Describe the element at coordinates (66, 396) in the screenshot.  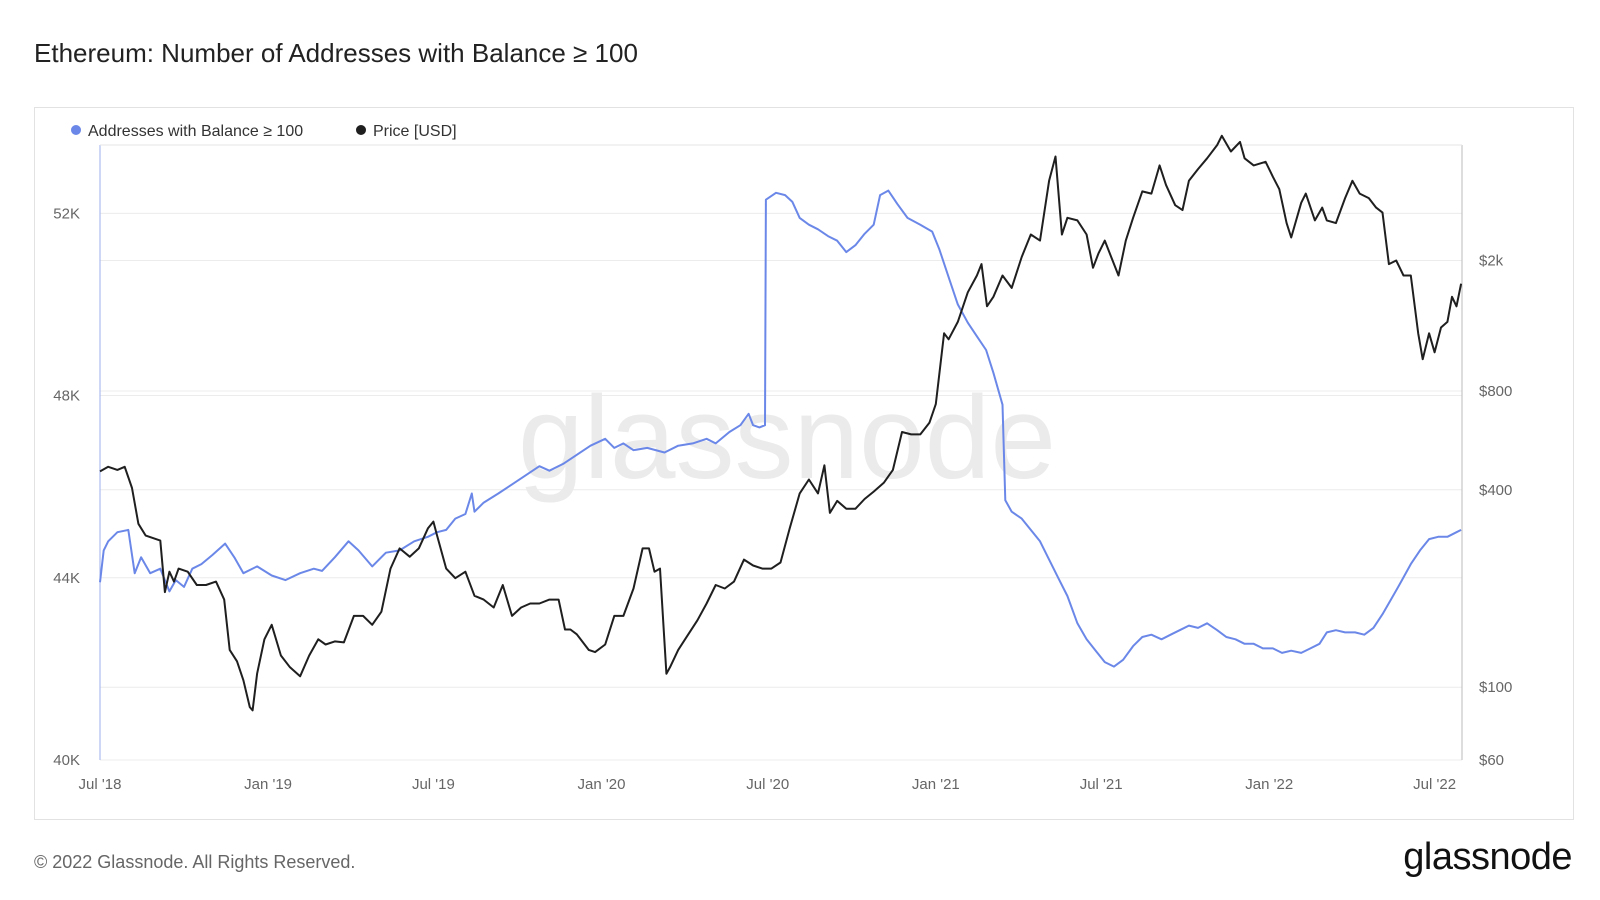
I see `y-left-tick-label: 48K` at that location.